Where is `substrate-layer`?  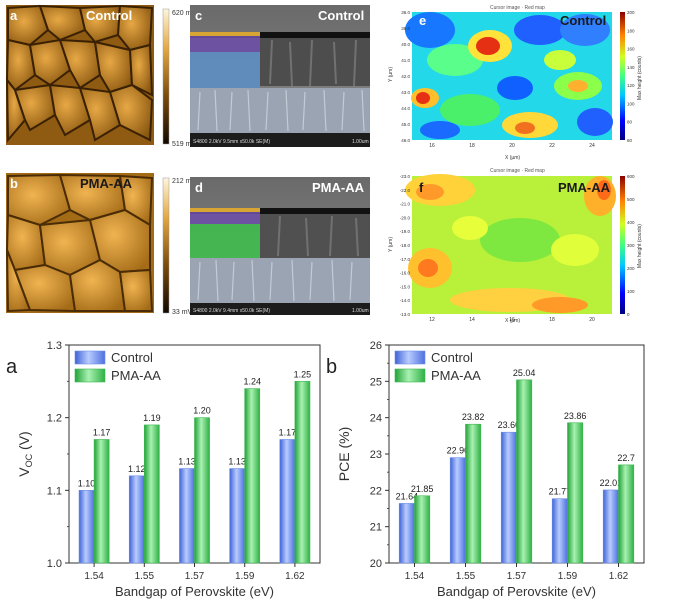
substrate-layer is located at coordinates (280, 110).